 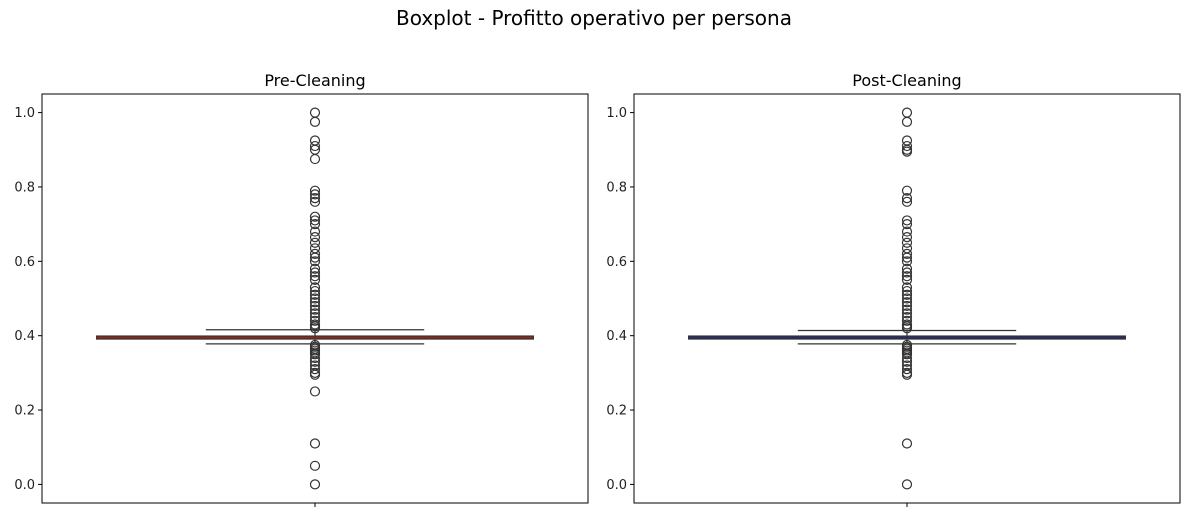 What do you see at coordinates (906, 80) in the screenshot?
I see `subplot-title: Post-Cleaning` at bounding box center [906, 80].